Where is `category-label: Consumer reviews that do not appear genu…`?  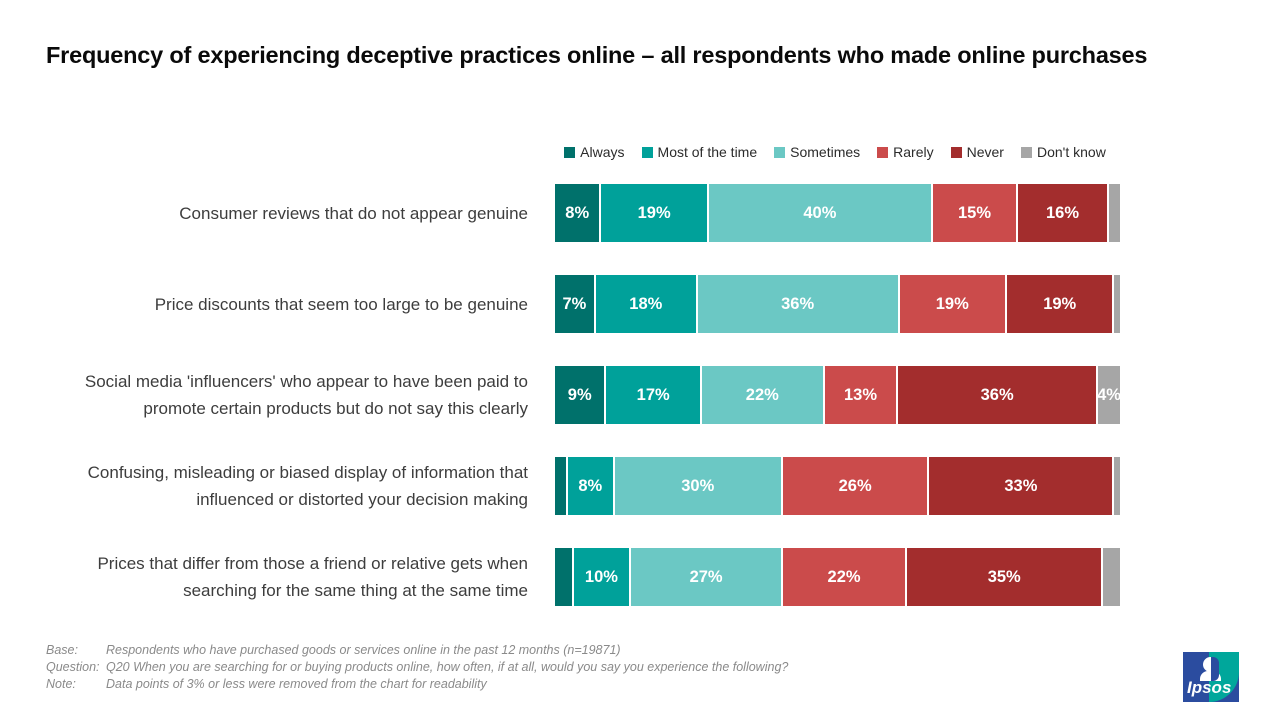
category-label: Consumer reviews that do not appear genu… is located at coordinates (353, 213).